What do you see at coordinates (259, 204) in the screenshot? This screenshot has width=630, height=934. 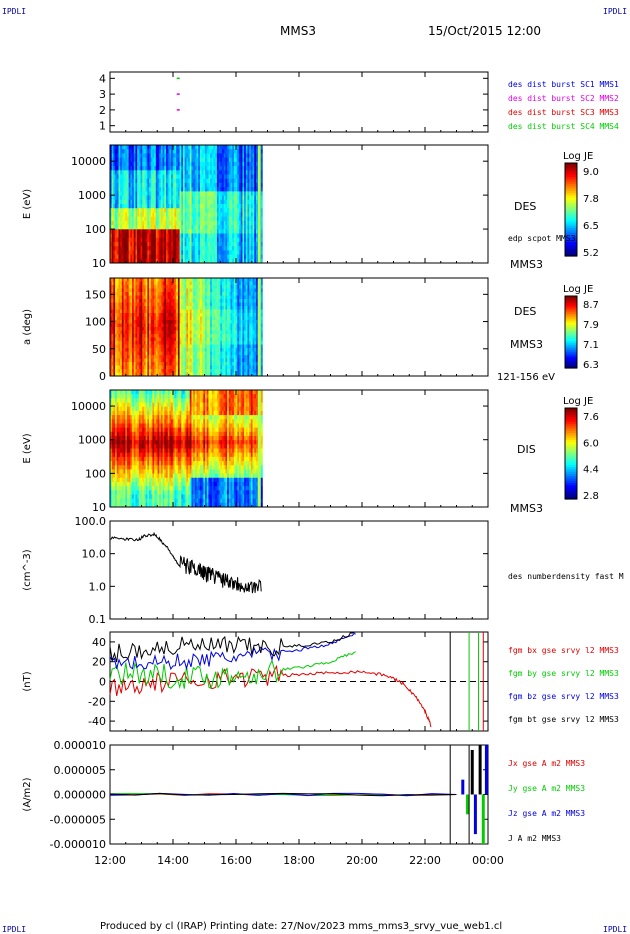 I see `data-edge-strip` at bounding box center [259, 204].